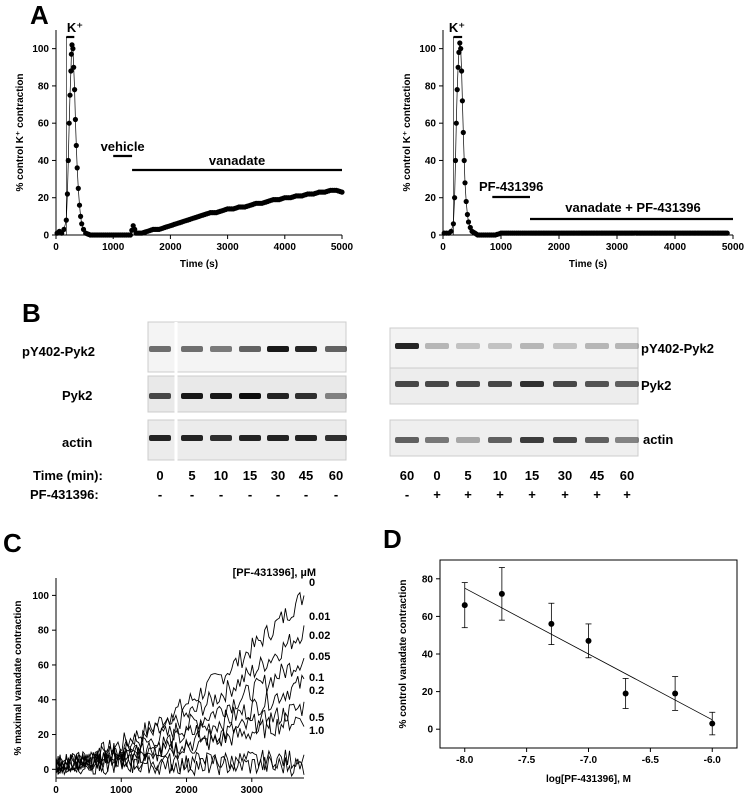 The width and height of the screenshot is (745, 794). I want to click on blot-right-label-pyk2: Pyk2, so click(656, 385).